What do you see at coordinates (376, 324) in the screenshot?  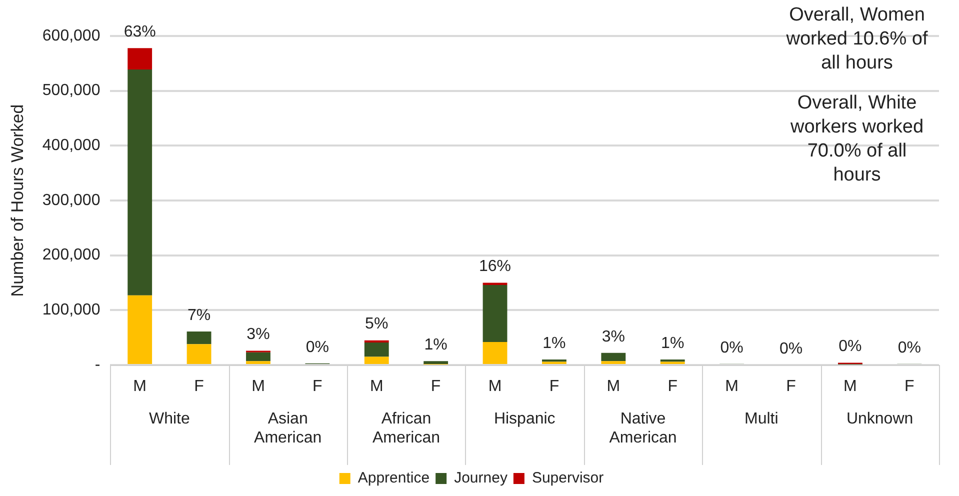 I see `annotation: 5%` at bounding box center [376, 324].